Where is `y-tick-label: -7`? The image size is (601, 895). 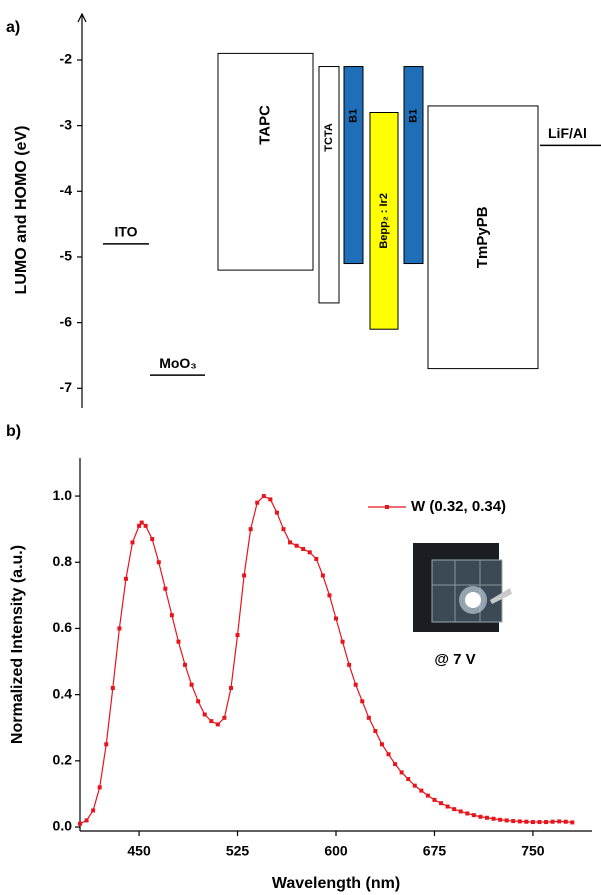 y-tick-label: -7 is located at coordinates (66, 387).